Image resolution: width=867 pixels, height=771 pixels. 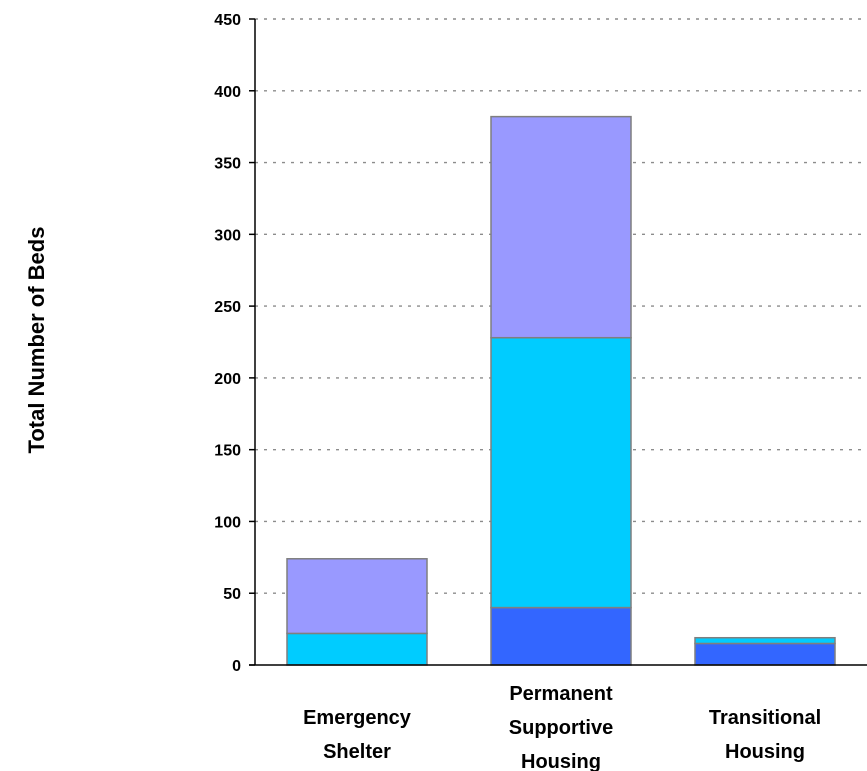 What do you see at coordinates (227, 235) in the screenshot?
I see `y-tick-label: 300` at bounding box center [227, 235].